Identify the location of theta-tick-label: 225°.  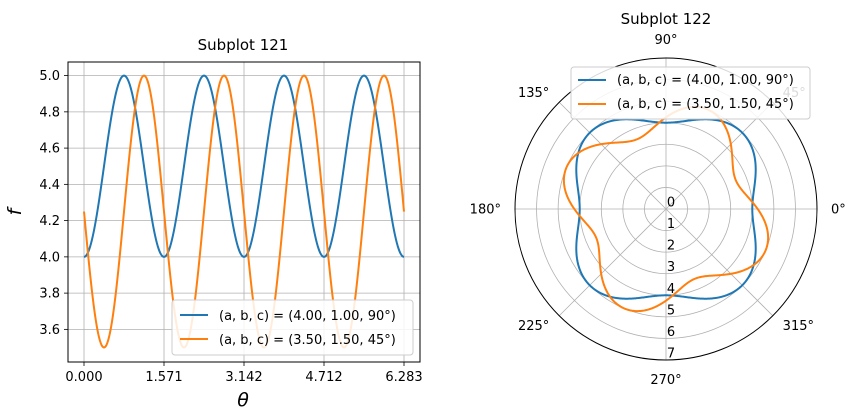
(533, 326).